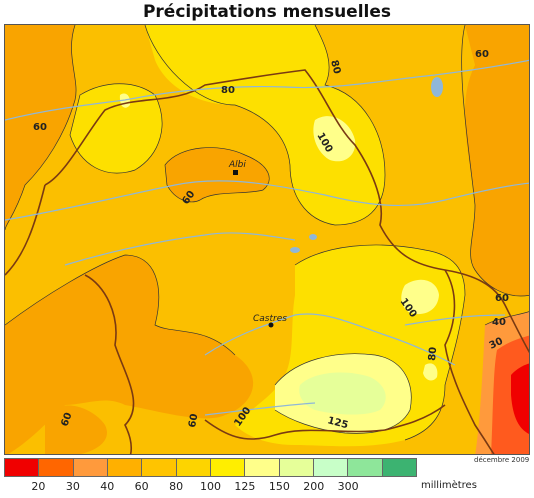 This screenshot has height=498, width=534. Describe the element at coordinates (176, 486) in the screenshot. I see `legend-tick-80: 80` at that location.